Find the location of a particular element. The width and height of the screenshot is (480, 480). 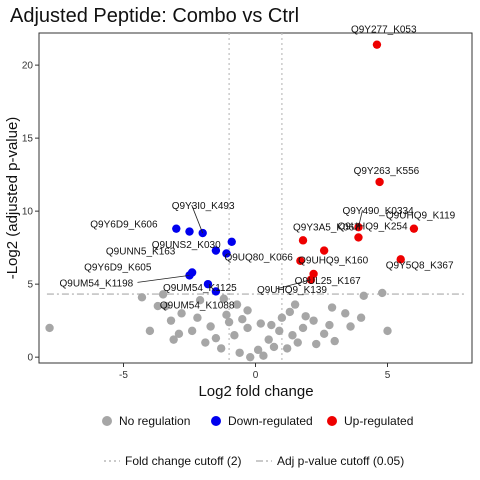

point-label: Q9UHQ9_K254 is located at coordinates (372, 226).